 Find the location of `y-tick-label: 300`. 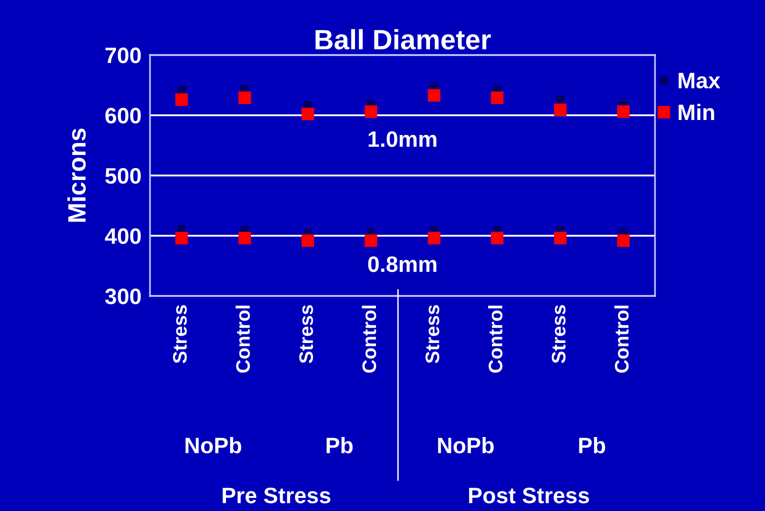

y-tick-label: 300 is located at coordinates (123, 296).